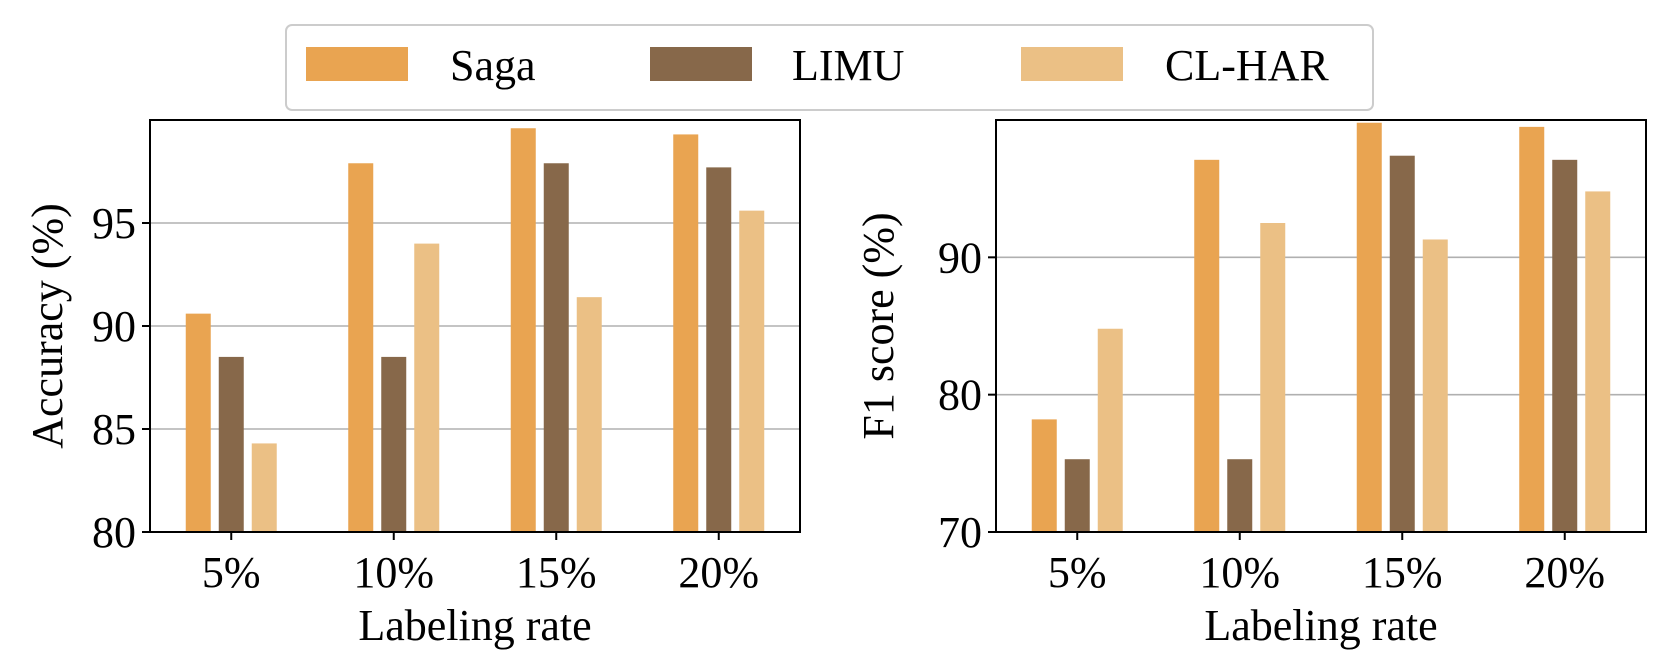 This screenshot has width=1661, height=664. I want to click on legend-label-limu: LIMU, so click(848, 65).